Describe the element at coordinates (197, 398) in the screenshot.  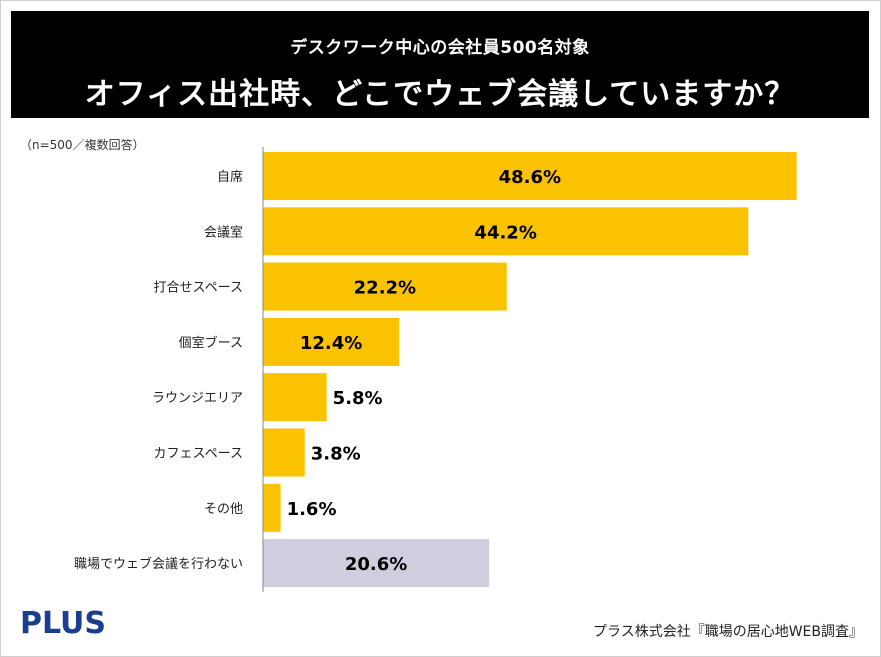
I see `category-label: ラウンジエリア` at that location.